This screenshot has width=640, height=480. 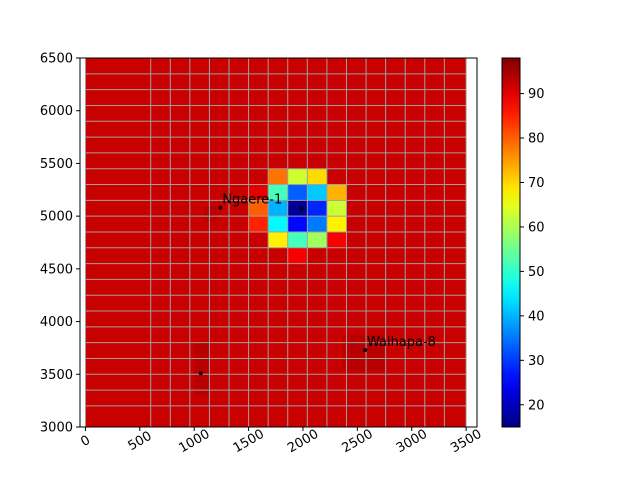 I want to click on well-markers: Ngaere-1 Waihapa-8, so click(x=317, y=284).